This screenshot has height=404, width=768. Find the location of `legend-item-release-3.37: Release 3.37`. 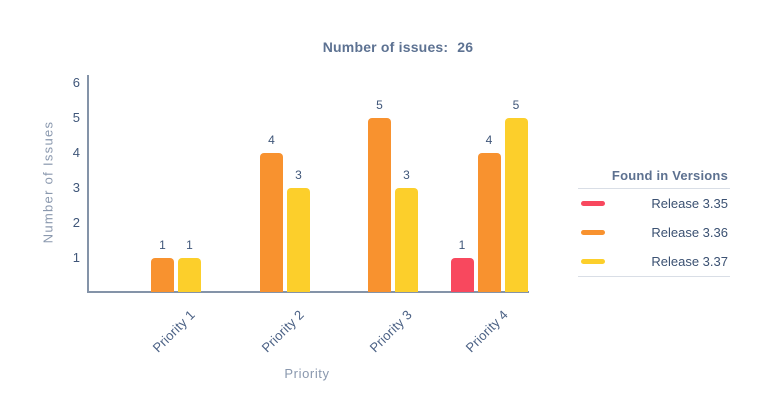

legend-item-release-3.37: Release 3.37 is located at coordinates (654, 261).